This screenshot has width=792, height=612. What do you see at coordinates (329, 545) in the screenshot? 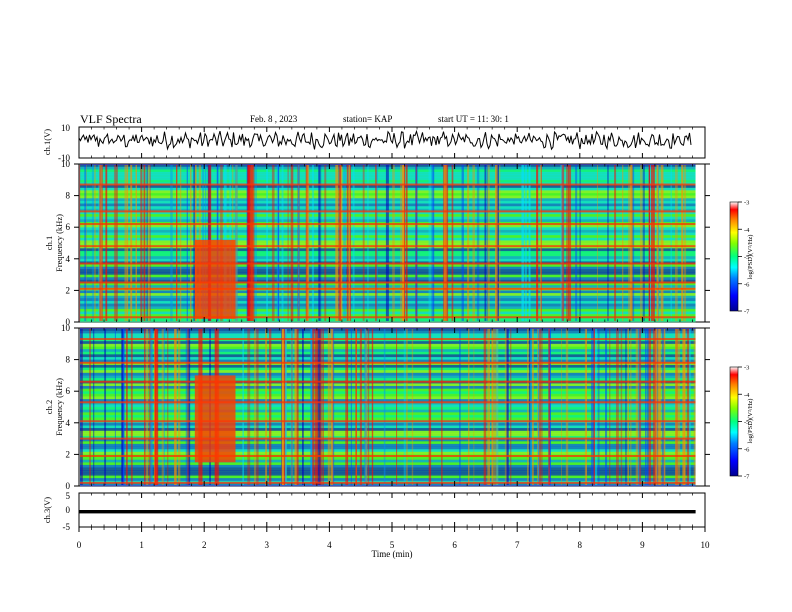
I see `x-tick-label: 4` at bounding box center [329, 545].